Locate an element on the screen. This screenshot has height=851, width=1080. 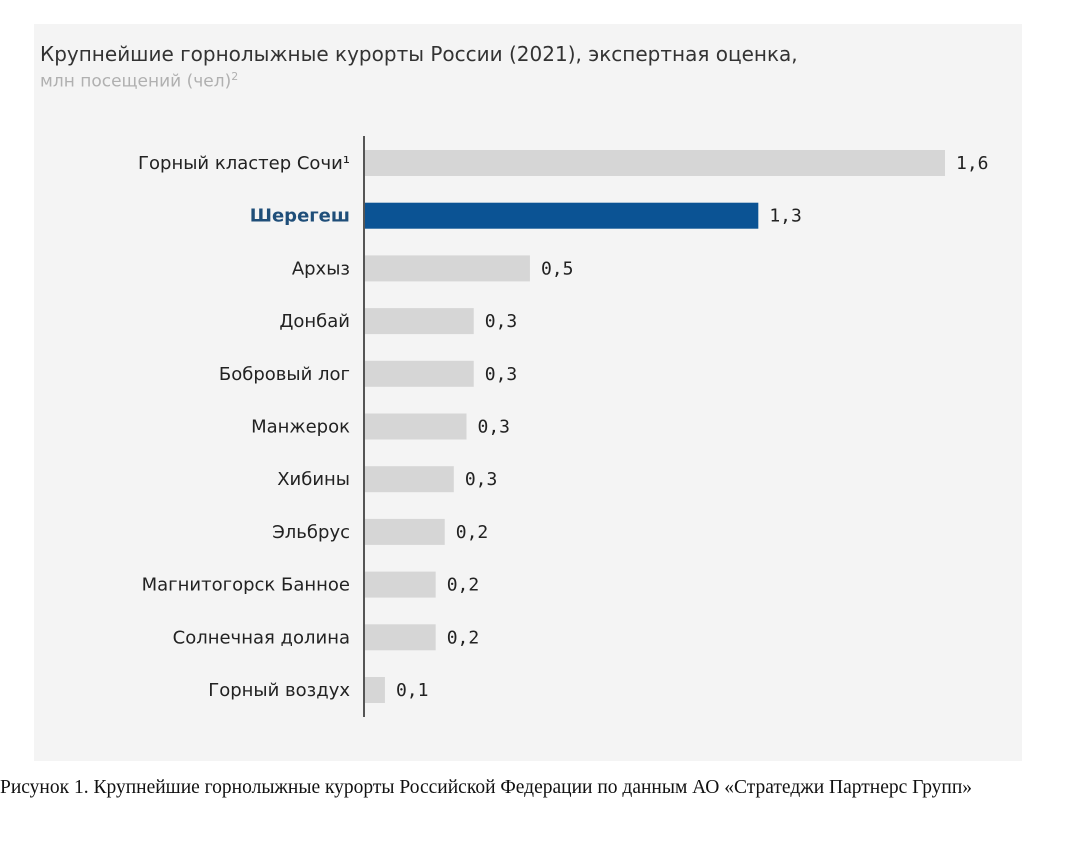
subtitle-footnote-mark: 2 is located at coordinates (235, 76).